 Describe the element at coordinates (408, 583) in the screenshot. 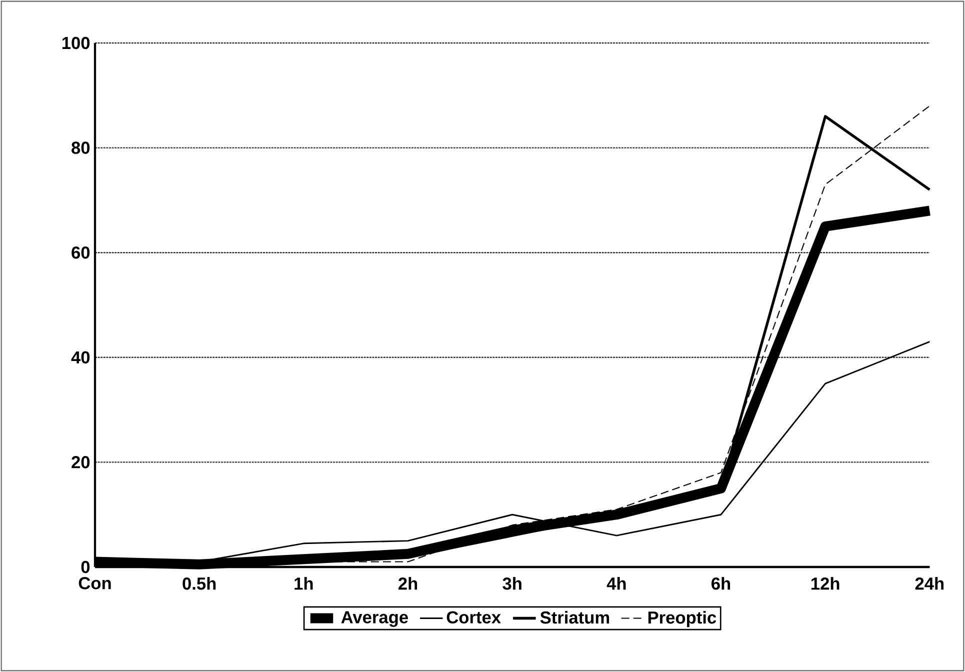

I see `x-tick-label: 2h` at that location.